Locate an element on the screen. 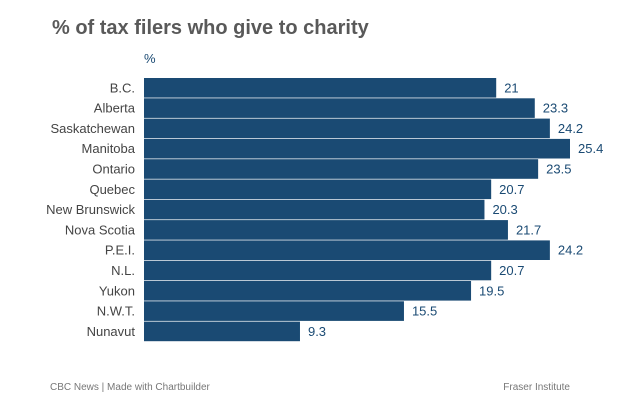  bar-n-w-t is located at coordinates (274, 311).